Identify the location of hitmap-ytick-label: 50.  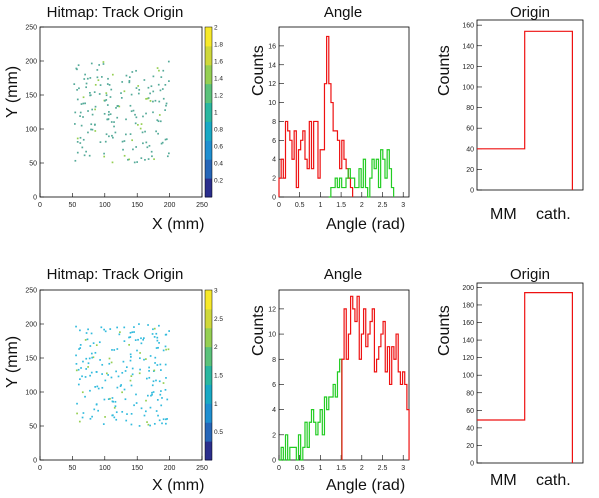
(33, 427).